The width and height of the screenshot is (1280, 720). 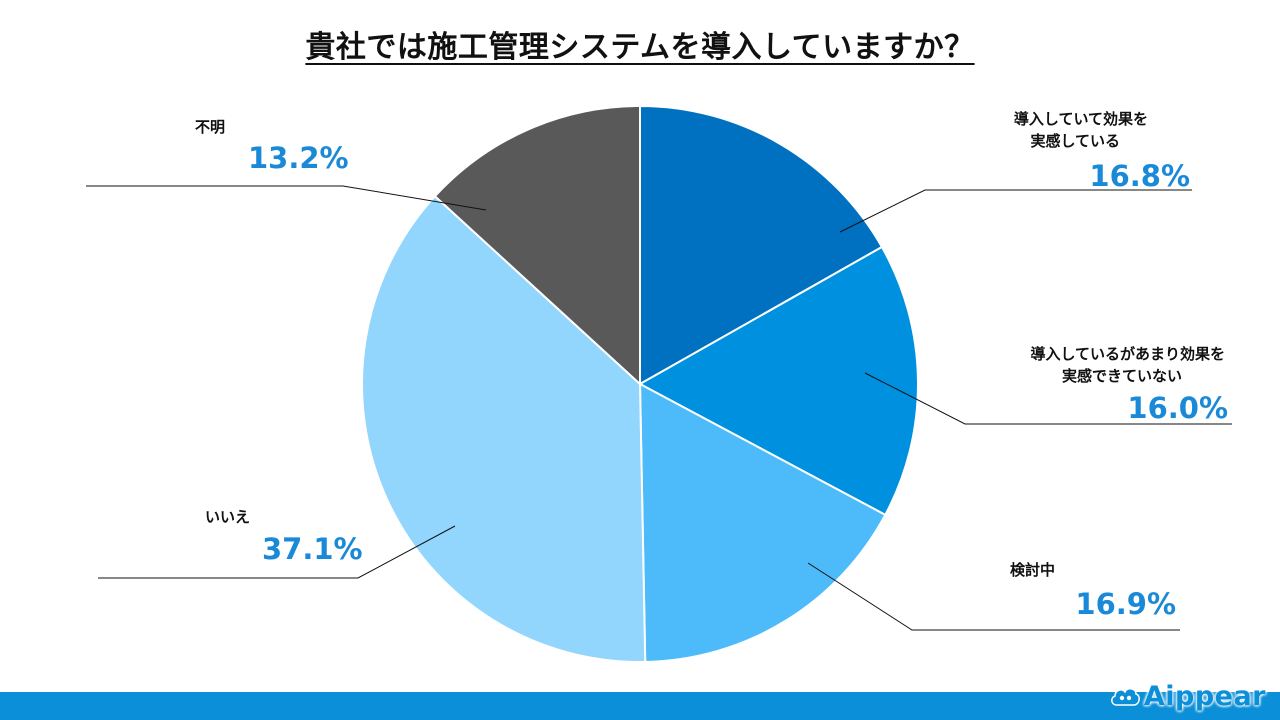 I want to click on brand-logo: Aippear, so click(x=1187, y=696).